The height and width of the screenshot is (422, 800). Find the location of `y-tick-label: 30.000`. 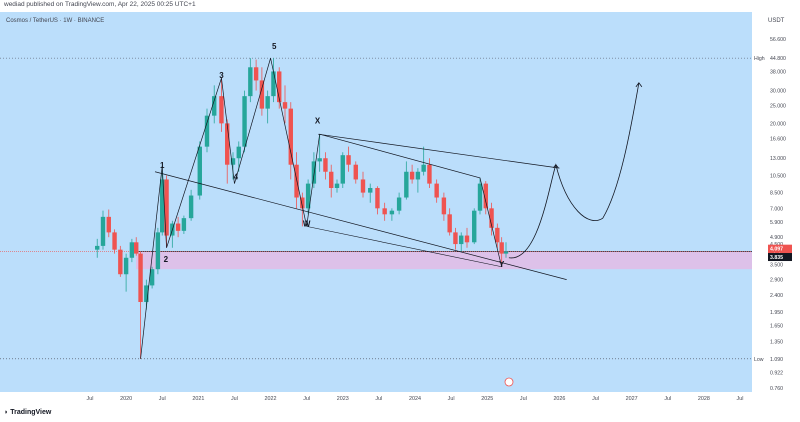

y-tick-label: 30.000 is located at coordinates (778, 92).